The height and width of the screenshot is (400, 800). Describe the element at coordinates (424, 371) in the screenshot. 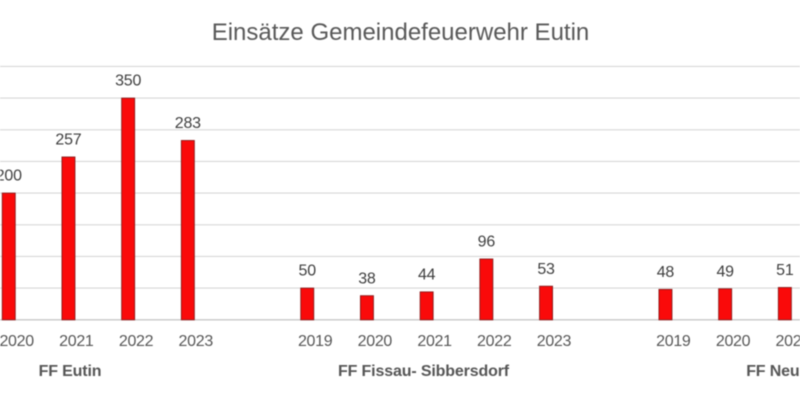

I see `svg-text: FF Fissau- Sibbersdorf` at that location.